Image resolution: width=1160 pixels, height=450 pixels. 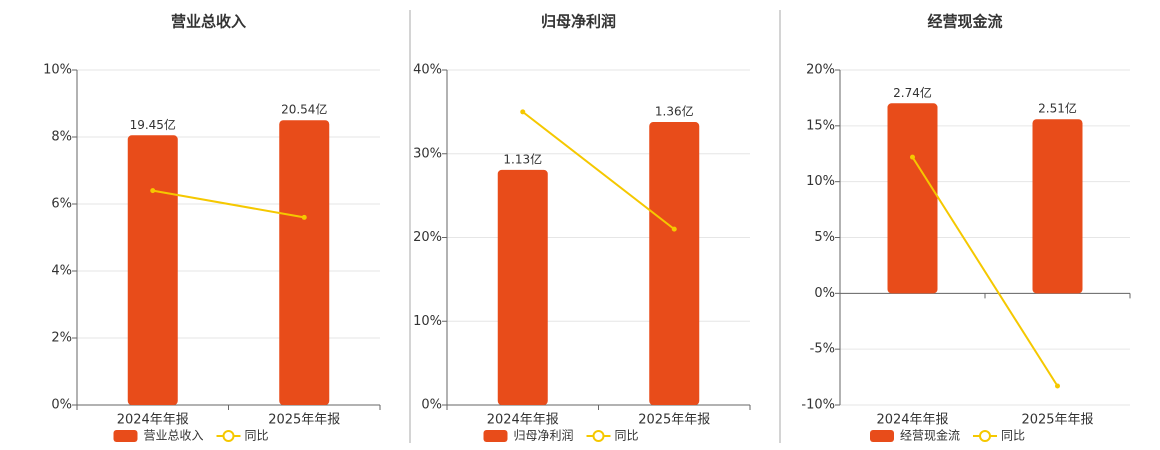 I want to click on y-tick-label: 5%, so click(x=824, y=237).